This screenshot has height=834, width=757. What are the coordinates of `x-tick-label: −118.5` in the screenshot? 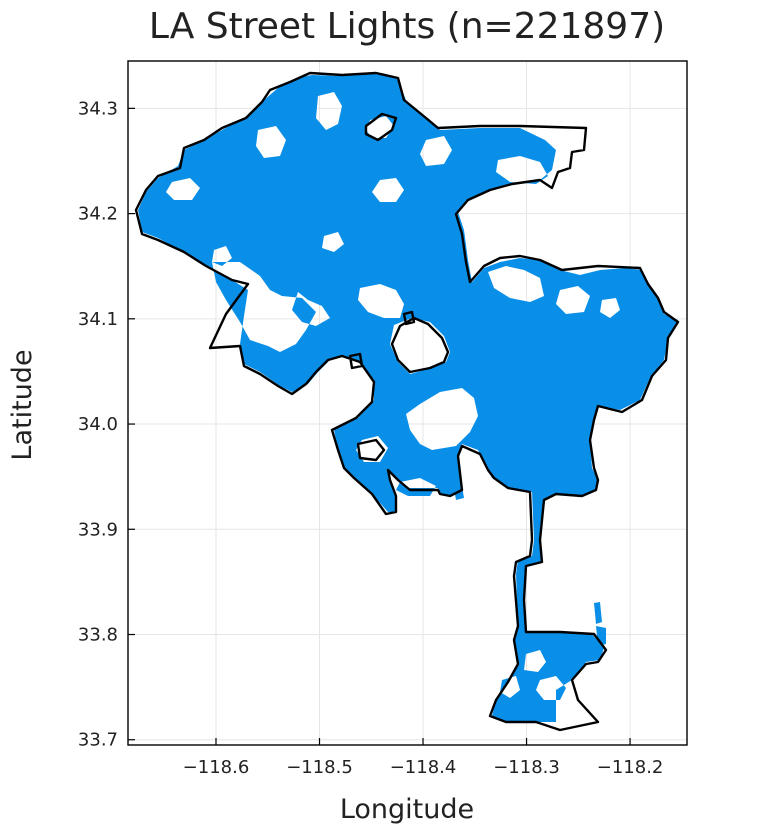 It's located at (319, 767).